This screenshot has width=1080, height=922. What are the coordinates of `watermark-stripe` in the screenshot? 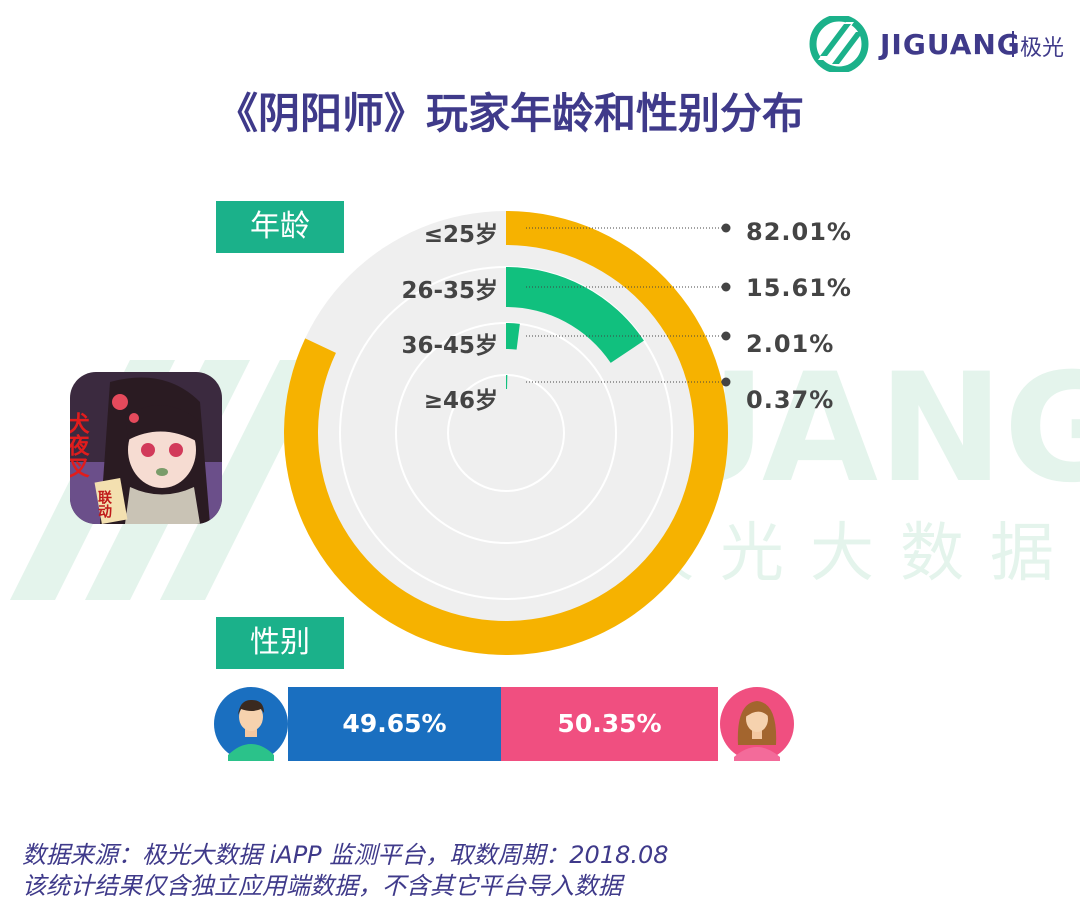 It's located at (242, 480).